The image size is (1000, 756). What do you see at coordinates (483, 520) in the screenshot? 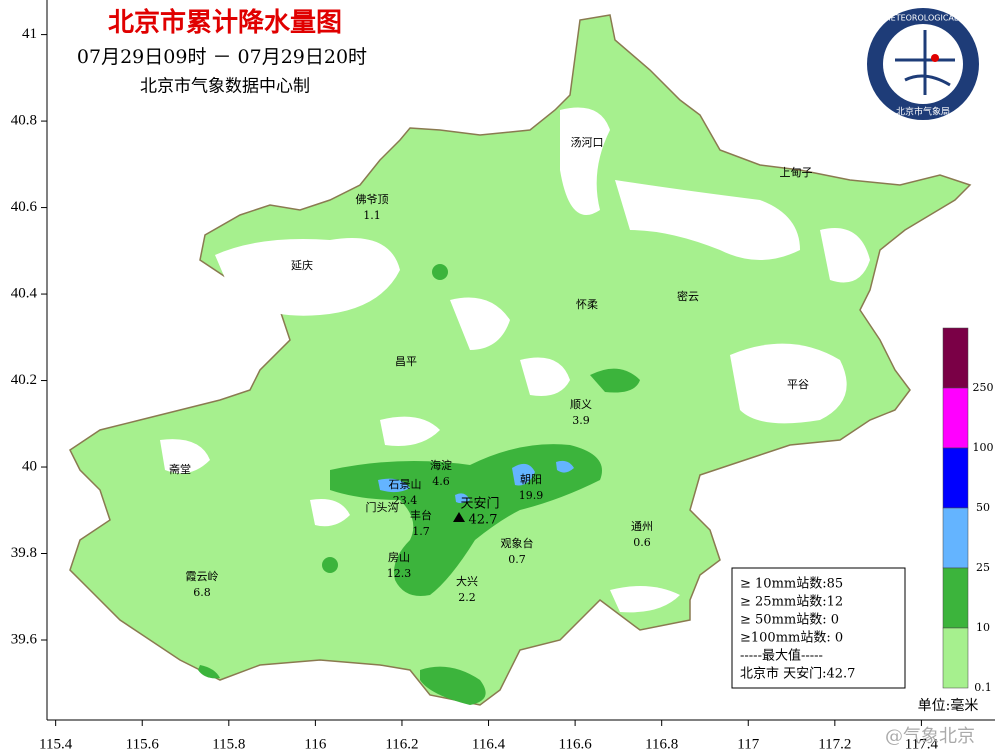
I see `station-value: 42.7` at bounding box center [483, 520].